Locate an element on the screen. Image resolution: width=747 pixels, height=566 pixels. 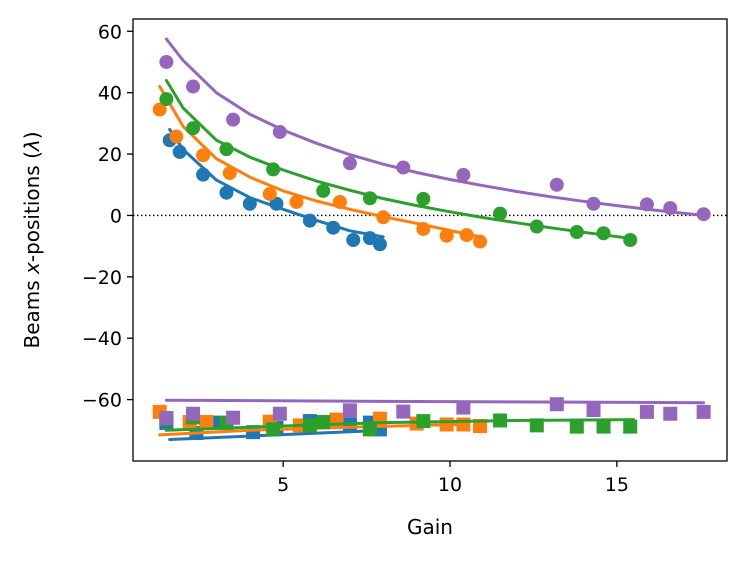
x-tick-label-1: 10 is located at coordinates (450, 485).